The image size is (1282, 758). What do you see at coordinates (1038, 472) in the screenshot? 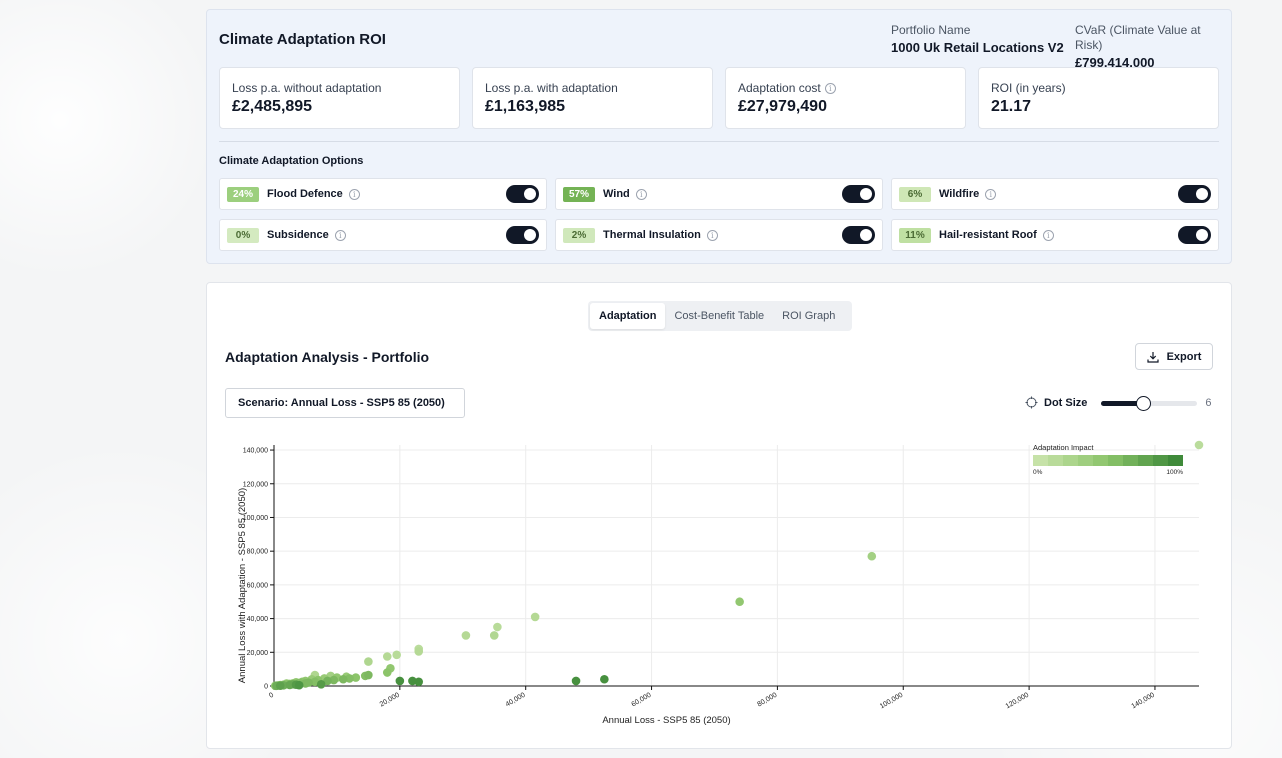
I see `legend-min-label: 0%` at bounding box center [1038, 472].